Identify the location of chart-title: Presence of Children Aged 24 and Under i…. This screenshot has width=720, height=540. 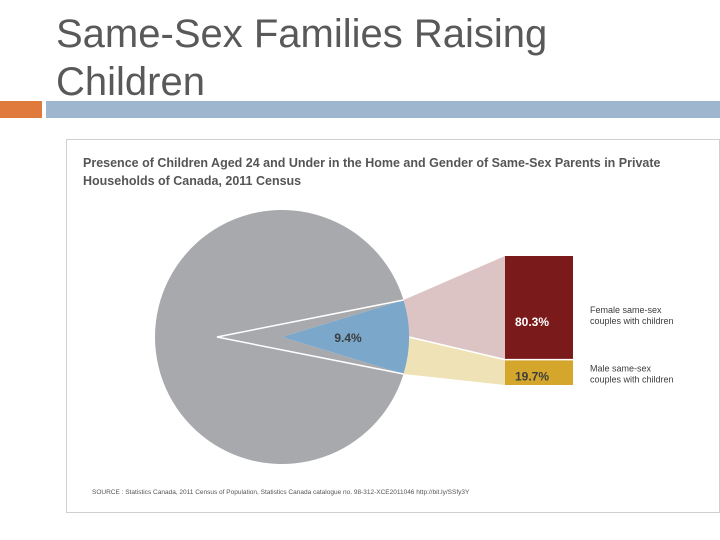
(383, 172).